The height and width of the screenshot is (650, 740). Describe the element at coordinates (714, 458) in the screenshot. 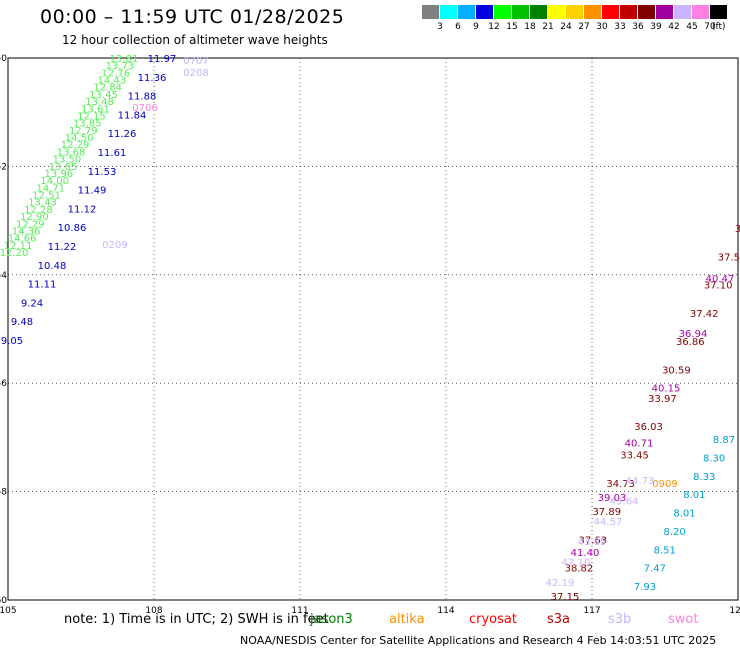

I see `wave-height-label: 8.30` at that location.